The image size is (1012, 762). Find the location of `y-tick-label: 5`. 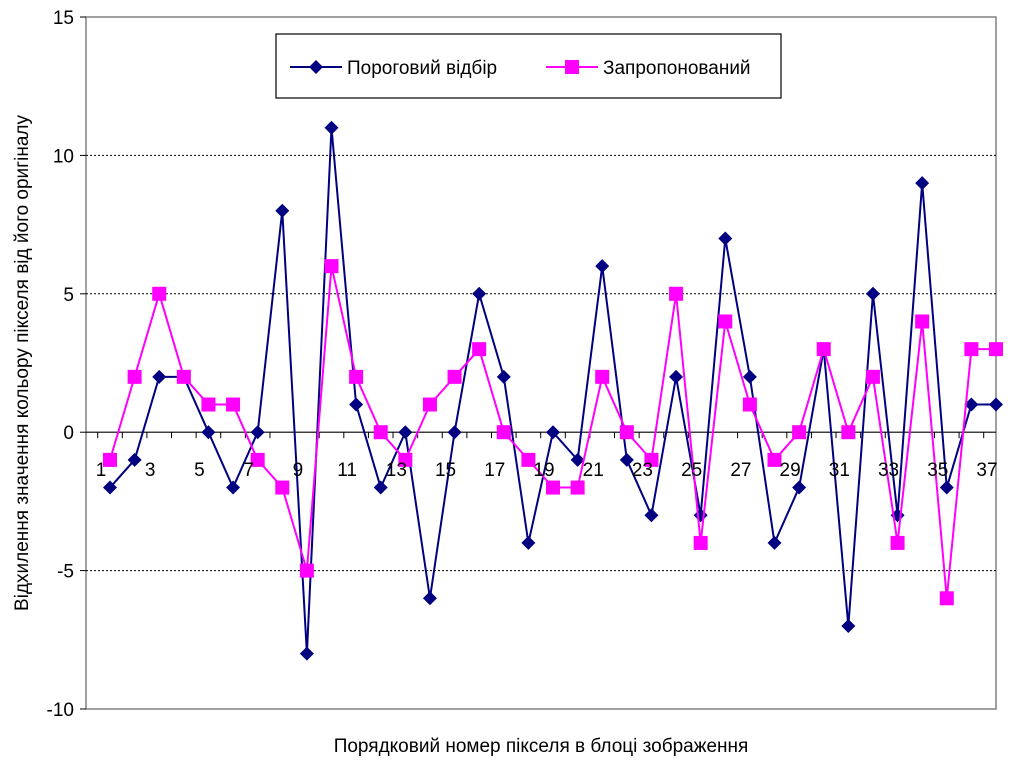

y-tick-label: 5 is located at coordinates (68, 295).